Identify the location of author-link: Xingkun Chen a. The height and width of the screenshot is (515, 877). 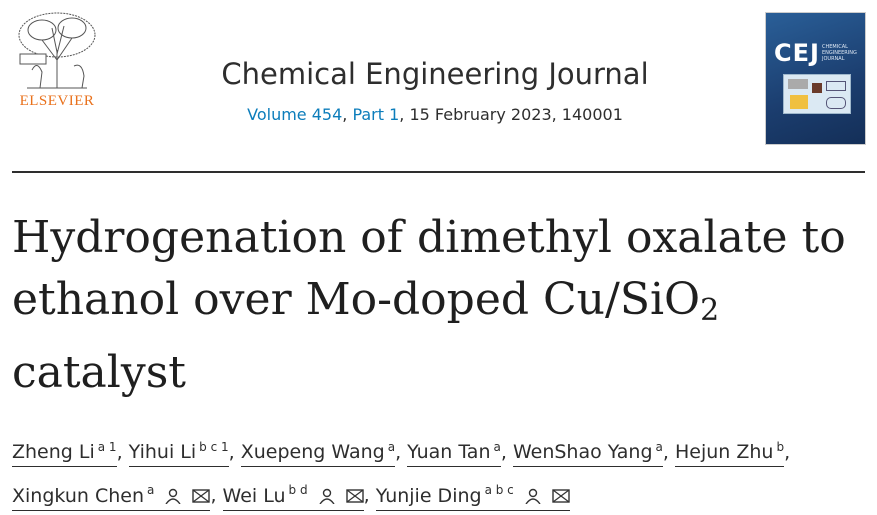
(111, 497).